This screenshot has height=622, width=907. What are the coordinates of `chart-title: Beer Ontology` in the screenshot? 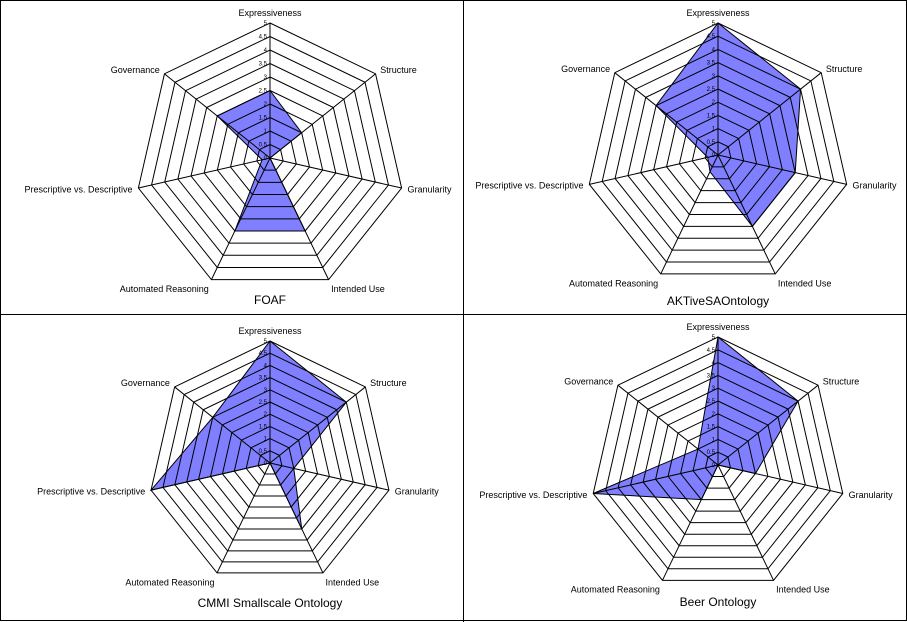 It's located at (718, 602).